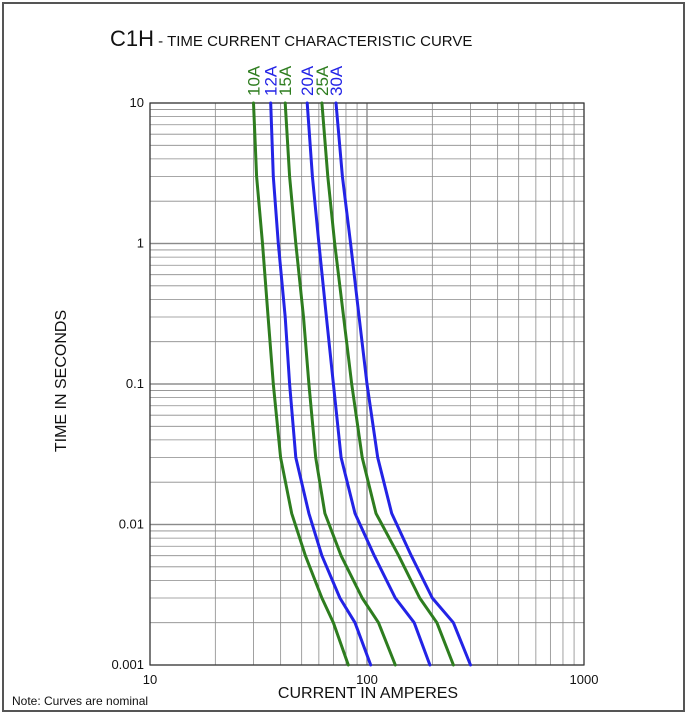 Image resolution: width=687 pixels, height=720 pixels. I want to click on series-curve-20a, so click(368, 384).